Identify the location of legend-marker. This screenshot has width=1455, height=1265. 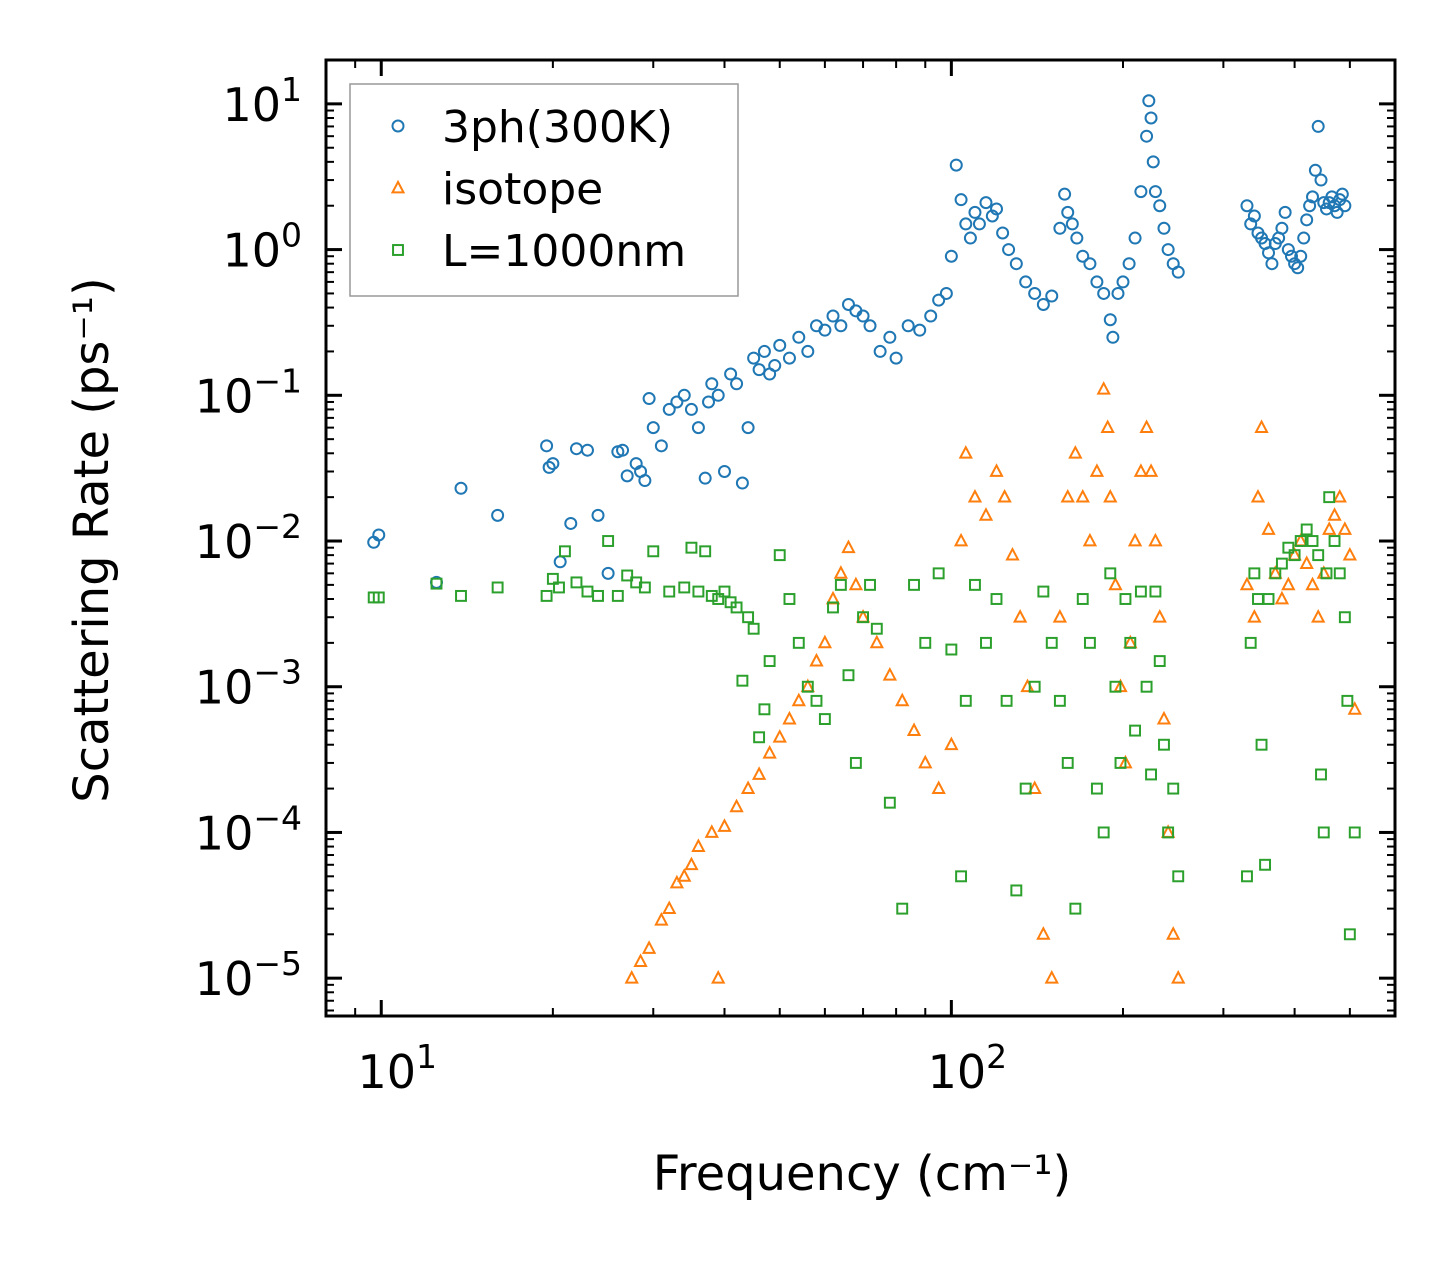
(398, 186).